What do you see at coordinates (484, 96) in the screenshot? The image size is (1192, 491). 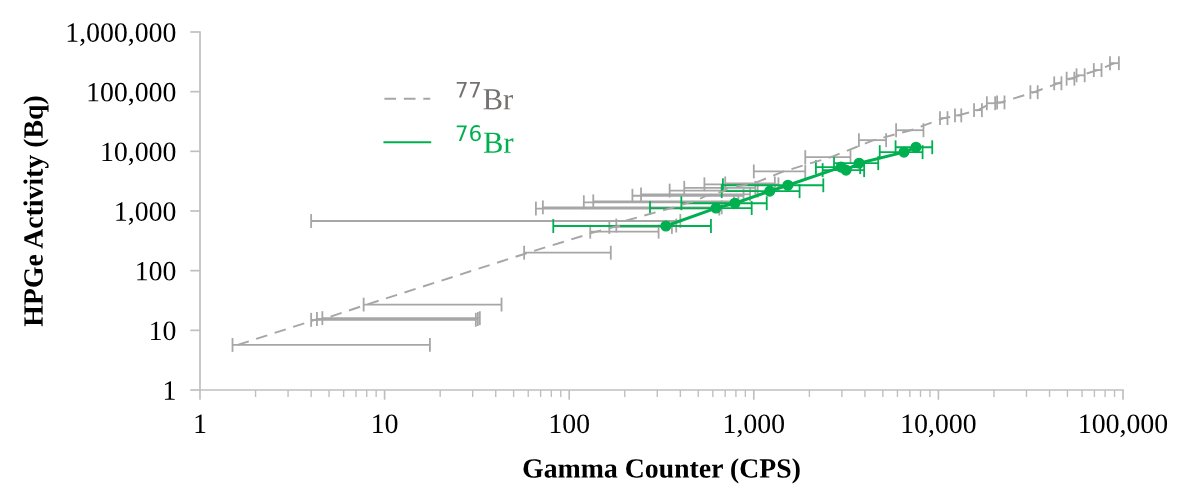 I see `legend-label: $^{77}$Br` at bounding box center [484, 96].